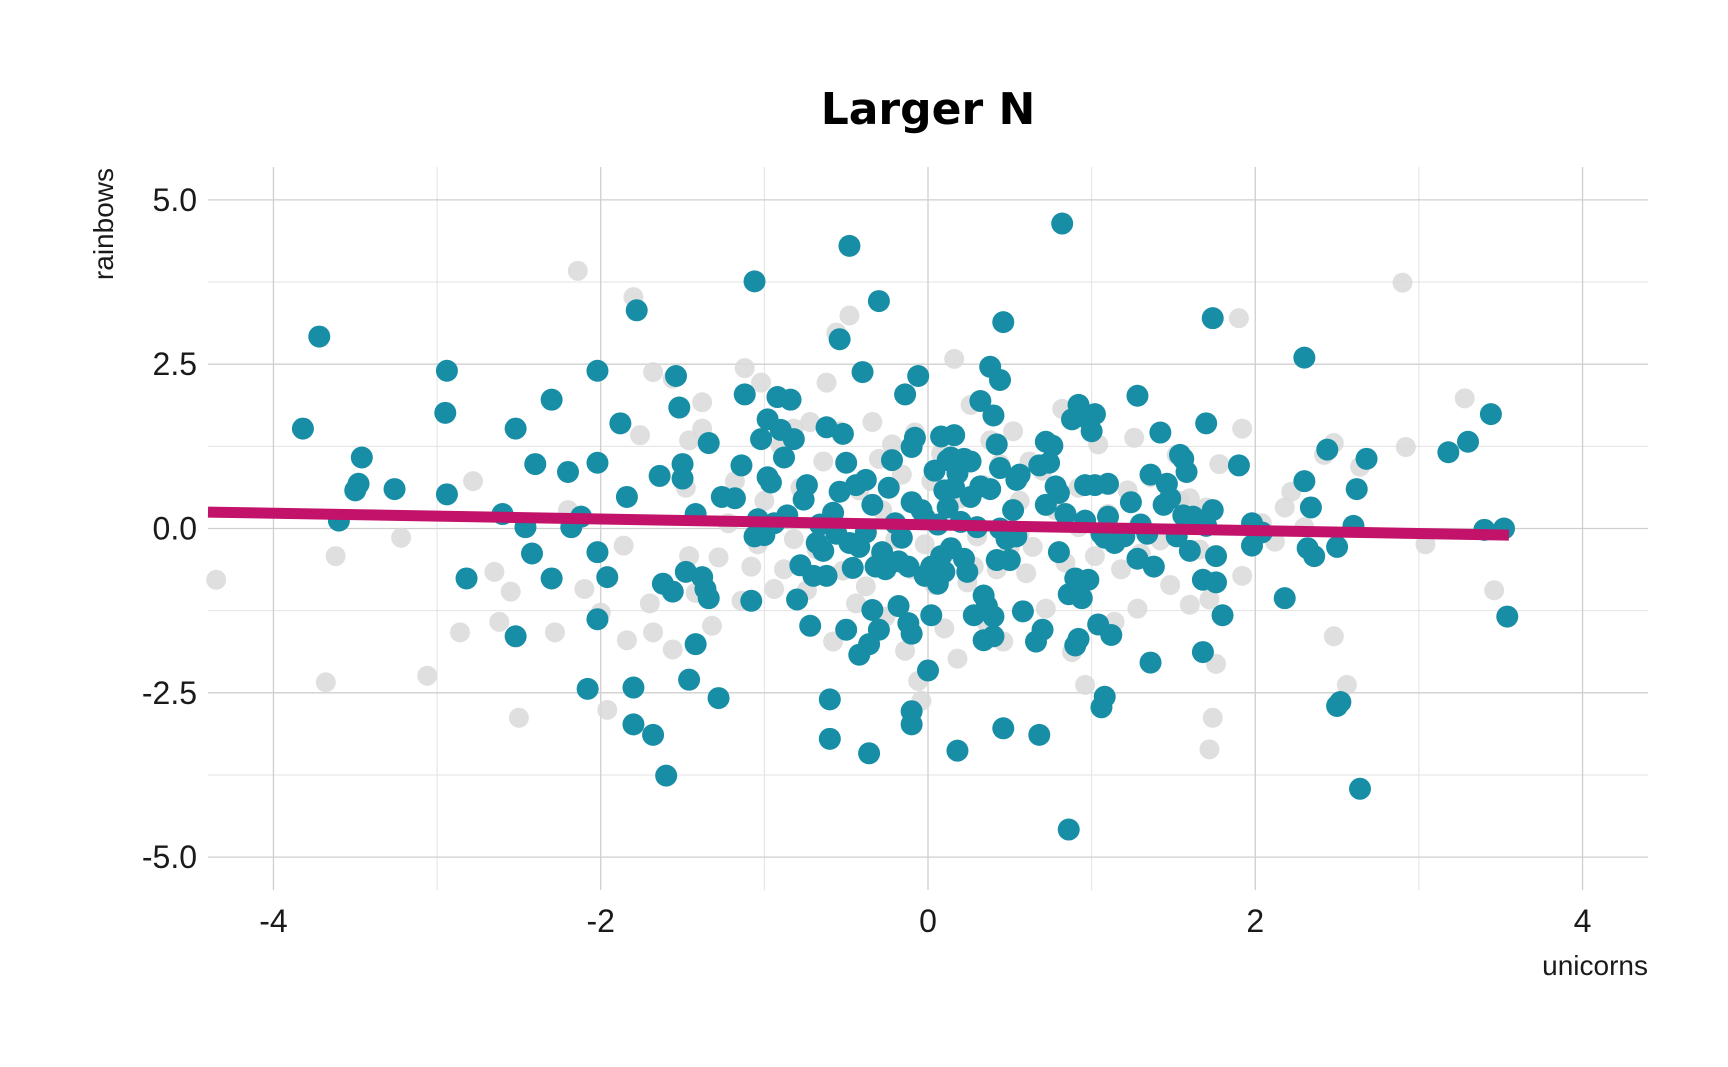 The height and width of the screenshot is (1067, 1728). What do you see at coordinates (1583, 921) in the screenshot?
I see `x-tick-label: 4` at bounding box center [1583, 921].